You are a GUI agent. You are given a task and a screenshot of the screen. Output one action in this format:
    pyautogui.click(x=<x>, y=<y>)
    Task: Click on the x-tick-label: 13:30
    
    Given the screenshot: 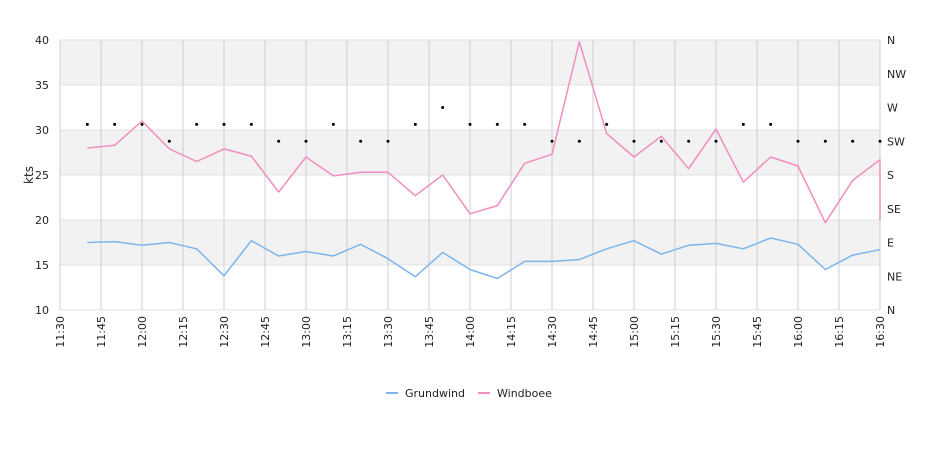 What is the action you would take?
    pyautogui.click(x=388, y=332)
    